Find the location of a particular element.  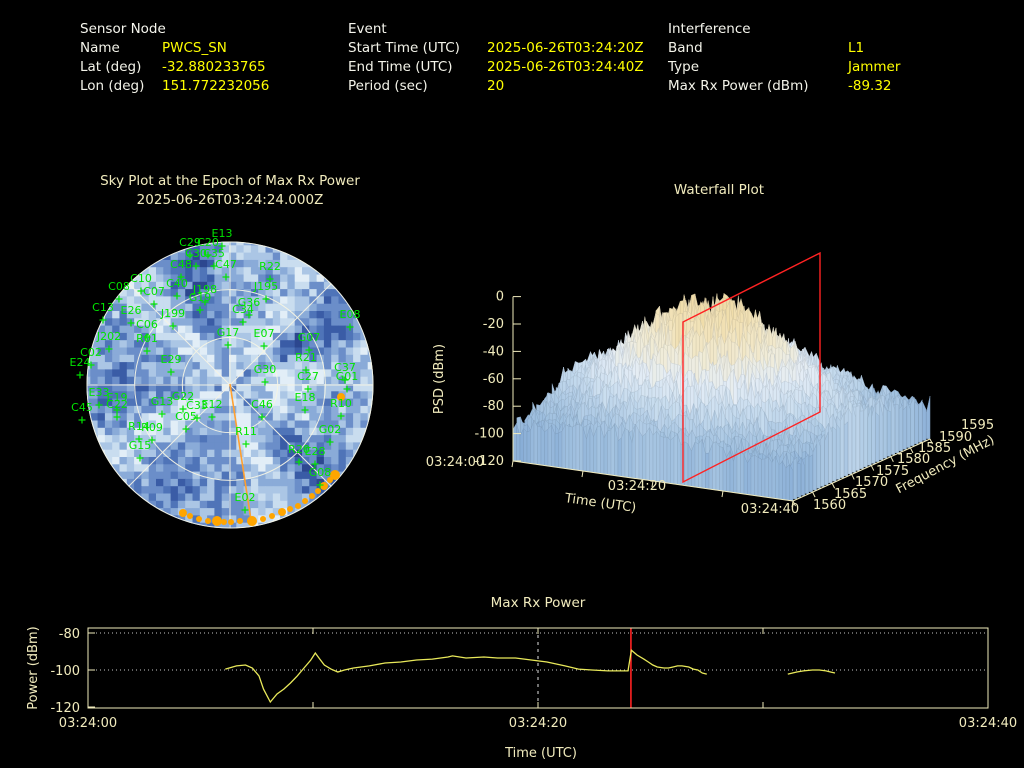

svg-text: 1585 is located at coordinates (934, 448).